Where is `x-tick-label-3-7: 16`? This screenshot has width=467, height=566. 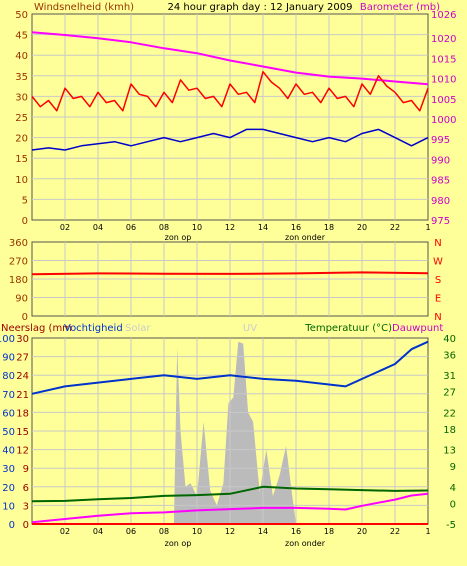 x-tick-label-3-7: 16 is located at coordinates (296, 531).